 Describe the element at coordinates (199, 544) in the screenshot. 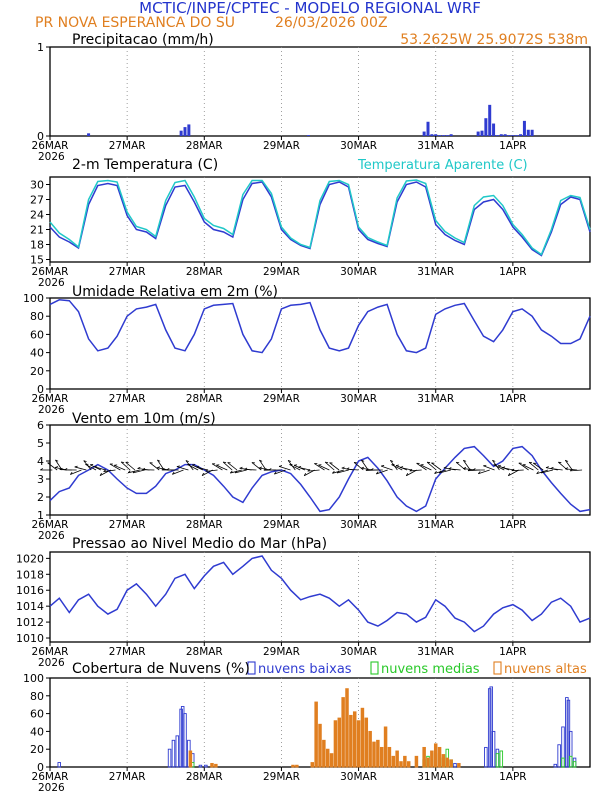

I see `panel-title: Pressao ao Nivel Medio do Mar (hPa)` at that location.